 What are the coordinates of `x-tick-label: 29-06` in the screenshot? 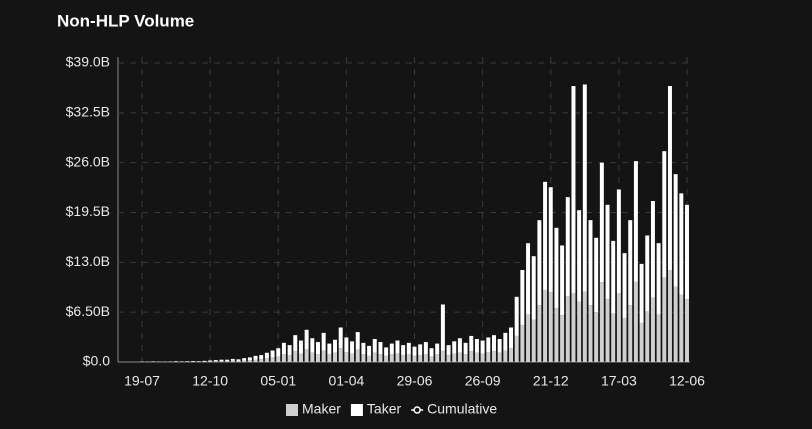 It's located at (415, 381).